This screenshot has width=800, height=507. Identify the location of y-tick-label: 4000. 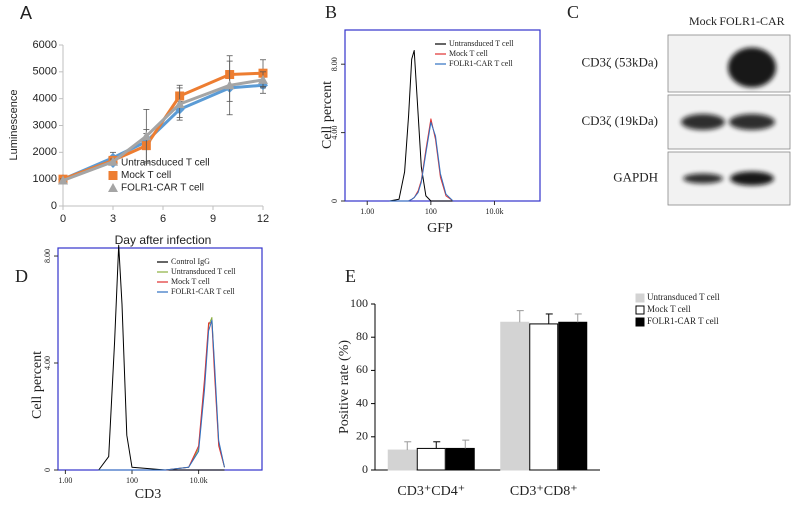
(45, 99).